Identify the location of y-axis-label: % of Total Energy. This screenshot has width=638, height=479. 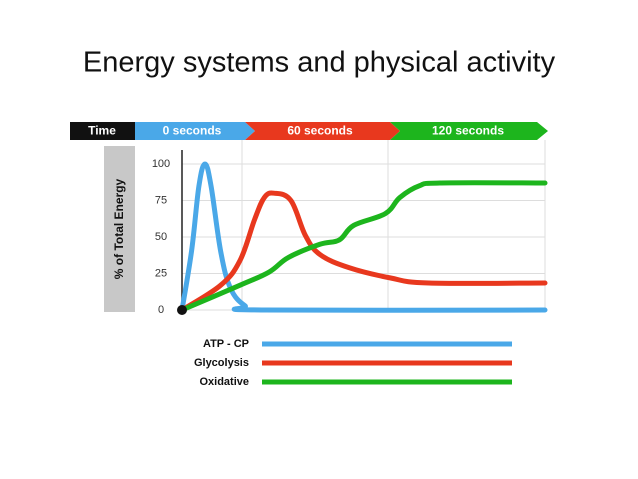
(119, 228).